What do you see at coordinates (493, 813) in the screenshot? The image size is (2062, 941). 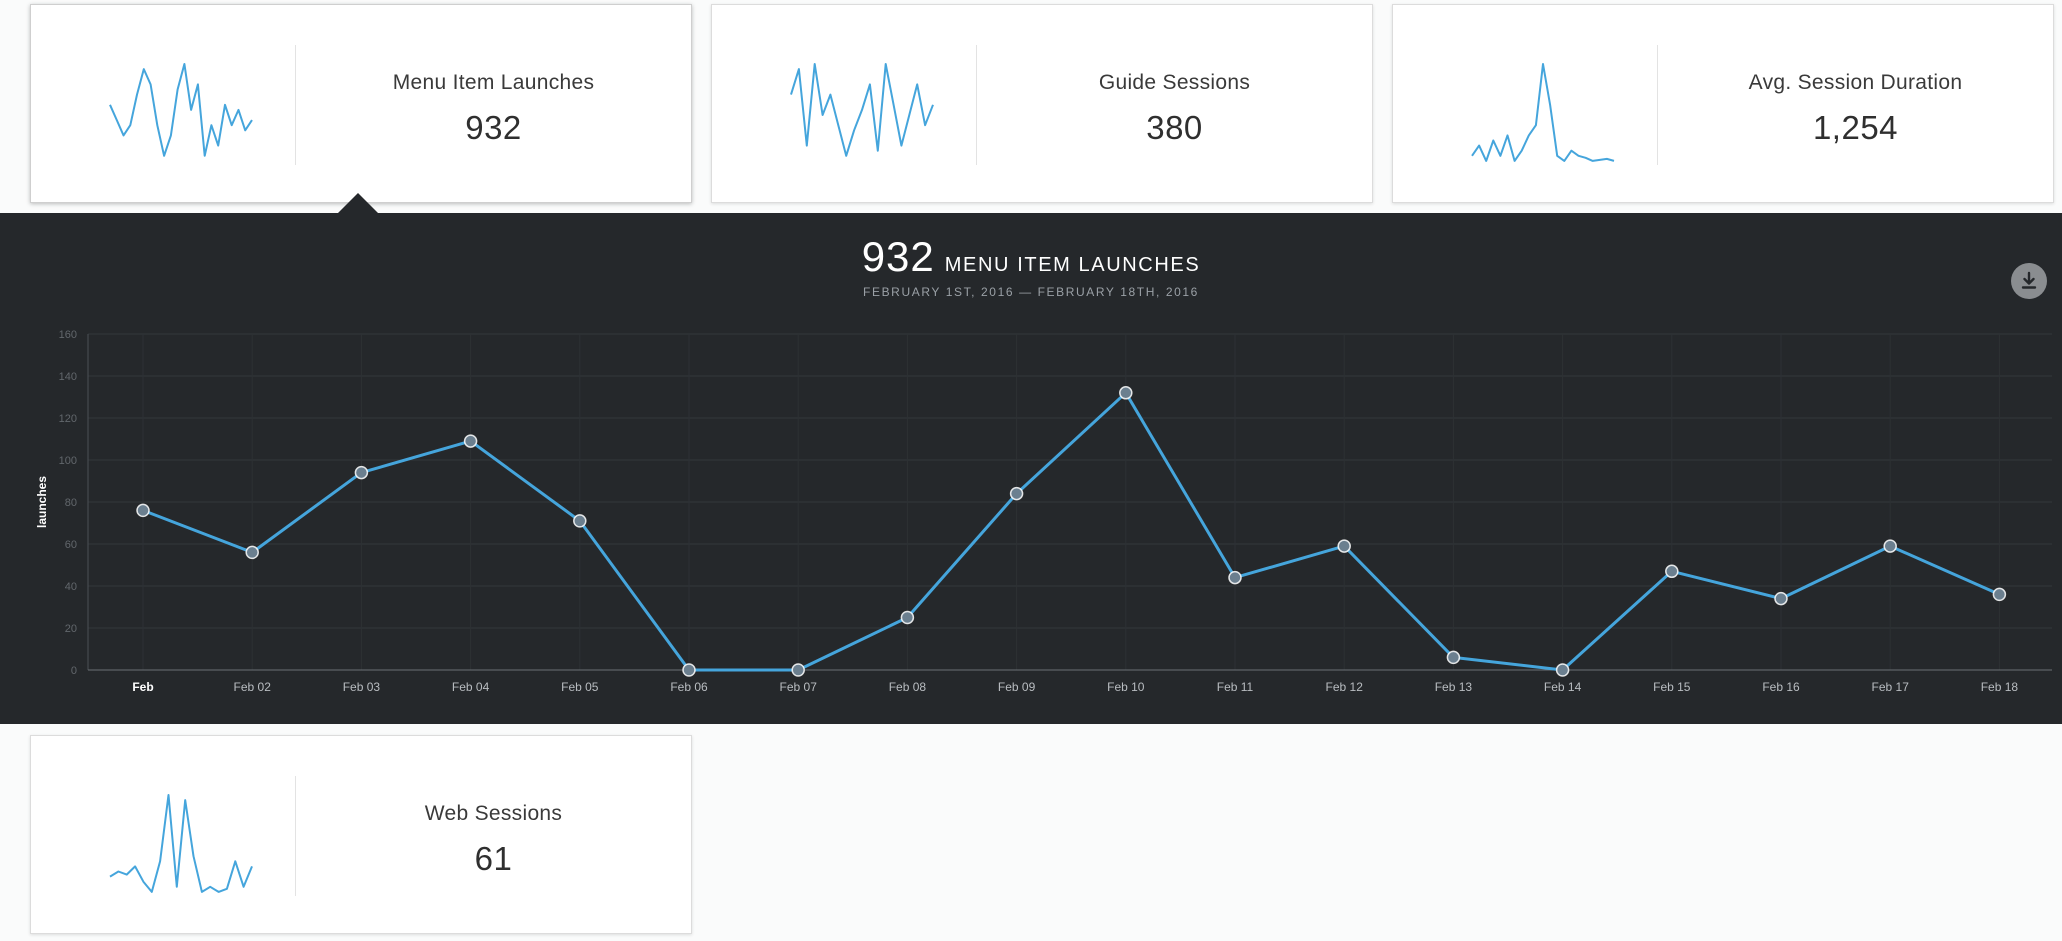 I see `card-label: Web Sessions` at bounding box center [493, 813].